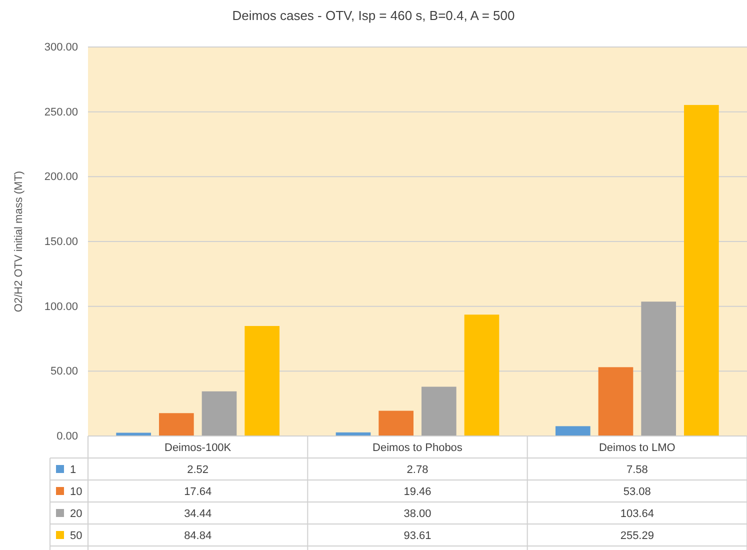 The image size is (747, 550). Describe the element at coordinates (61, 177) in the screenshot. I see `y-tick-label: 200.00` at that location.